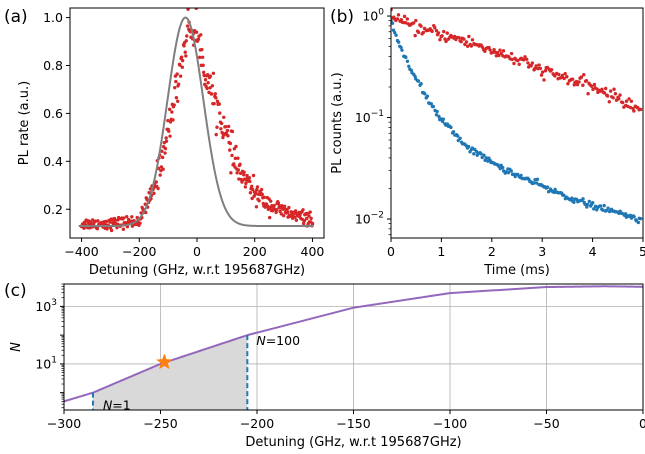 The image size is (645, 454). Describe the element at coordinates (164, 361) in the screenshot. I see `star-marker` at that location.